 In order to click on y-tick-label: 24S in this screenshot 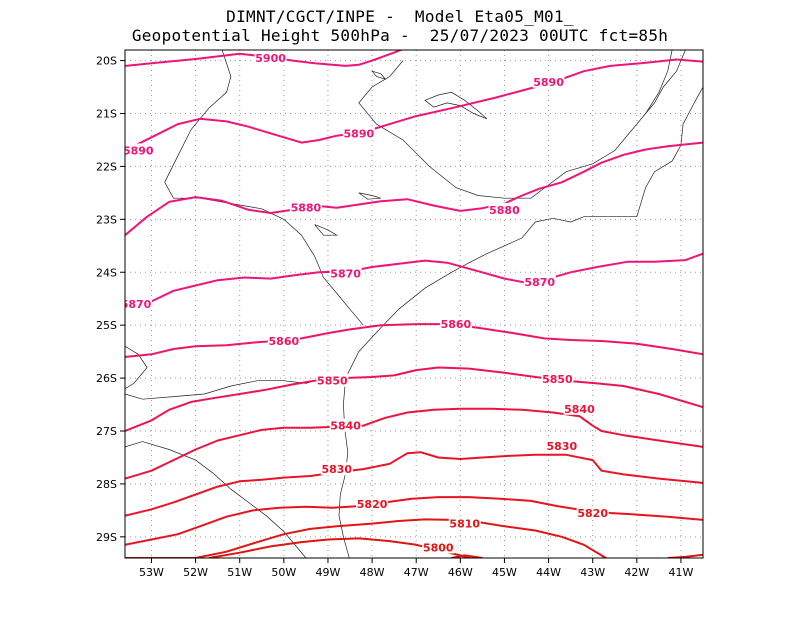, I will do `click(106, 272)`.